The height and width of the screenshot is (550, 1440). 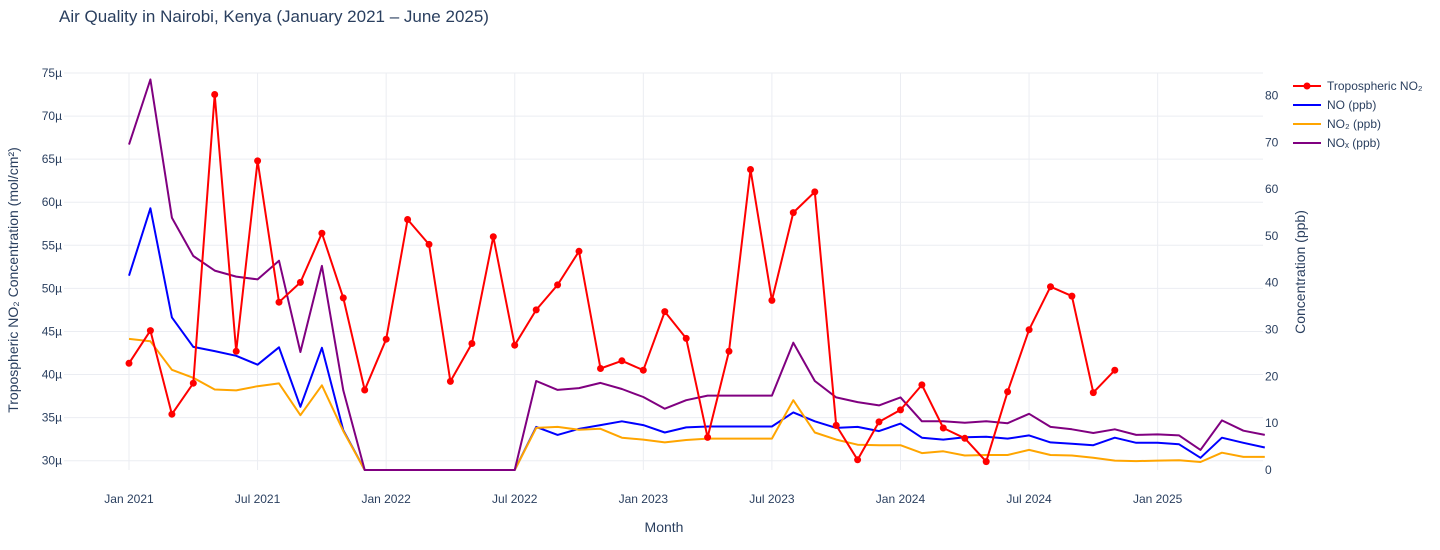 What do you see at coordinates (1272, 189) in the screenshot?
I see `y2-tick-label: 60` at bounding box center [1272, 189].